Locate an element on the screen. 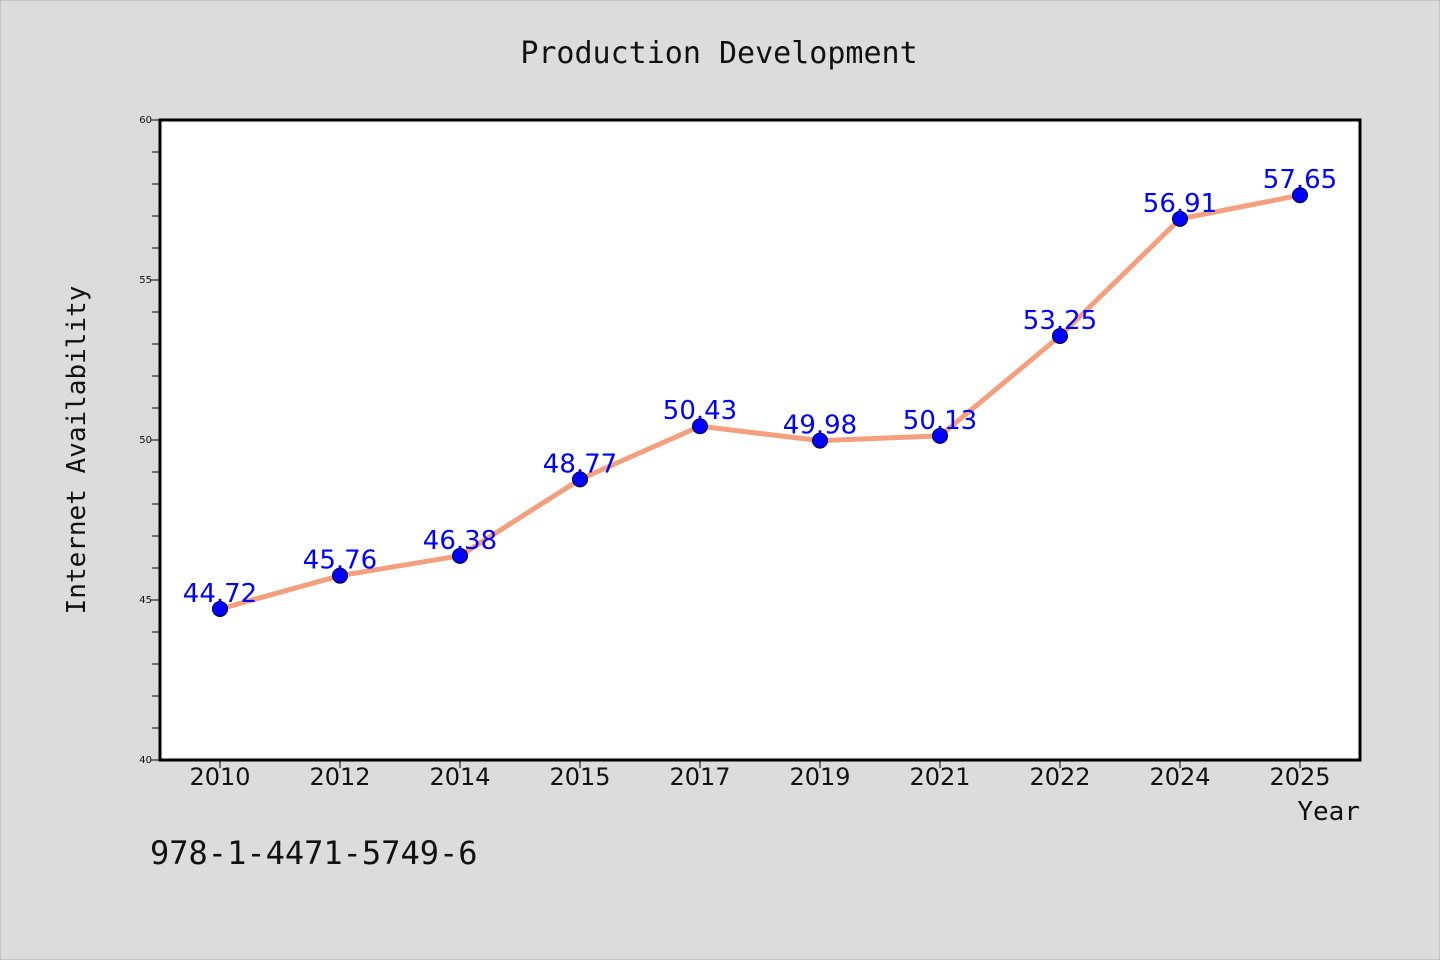 Image resolution: width=1440 pixels, height=960 pixels. data-label: 45.76 is located at coordinates (340, 561).